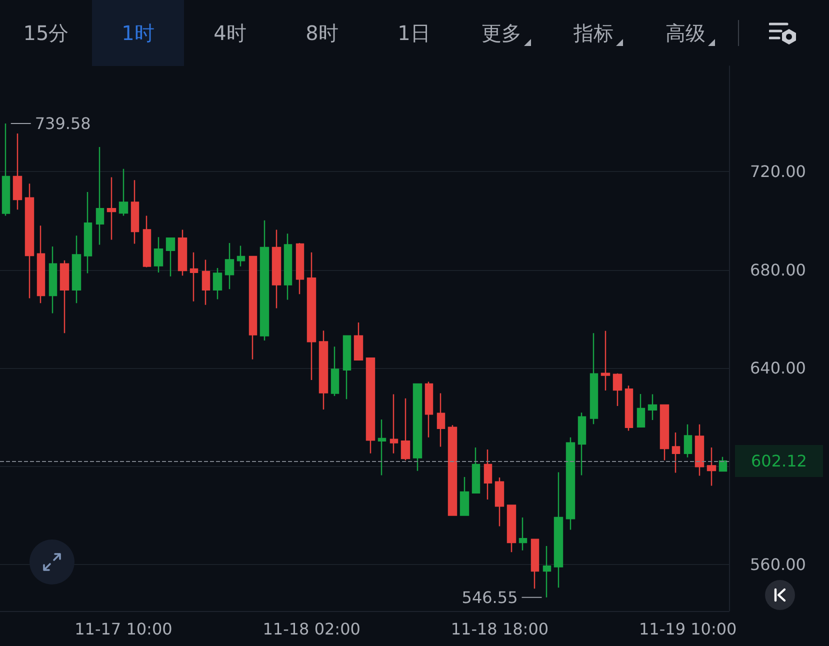 Image resolution: width=829 pixels, height=646 pixels. I want to click on x-tick-label: 11-17 10:00, so click(123, 629).